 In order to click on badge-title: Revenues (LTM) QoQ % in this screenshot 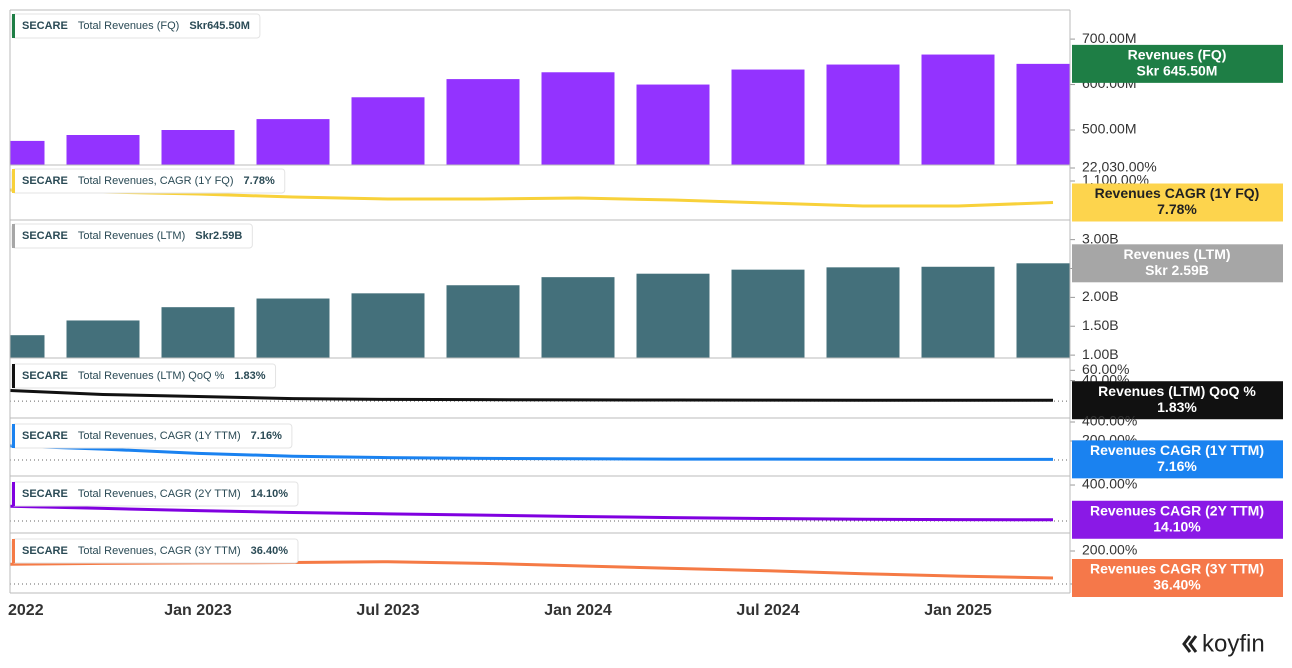, I will do `click(1177, 391)`.